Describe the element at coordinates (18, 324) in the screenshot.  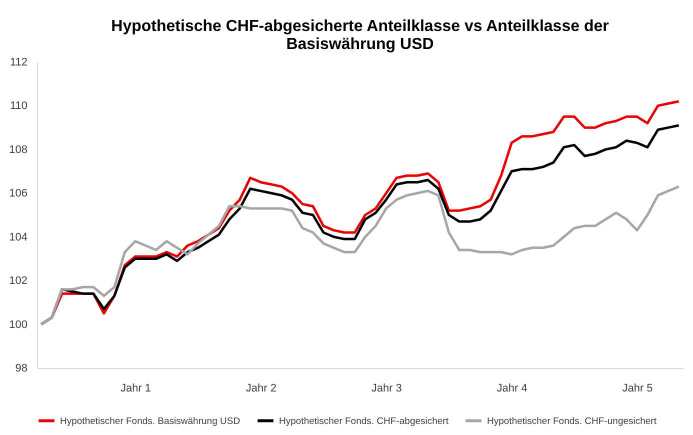
I see `y-tick-label: 100` at that location.